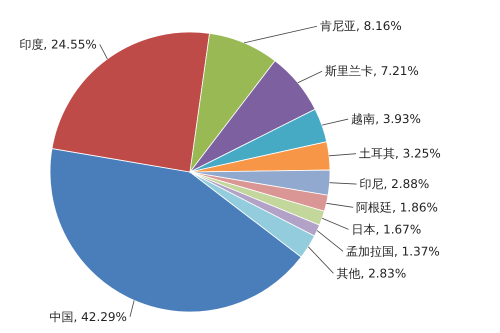  What do you see at coordinates (386, 119) in the screenshot?
I see `slice-label: 越南, 3.93%` at bounding box center [386, 119].